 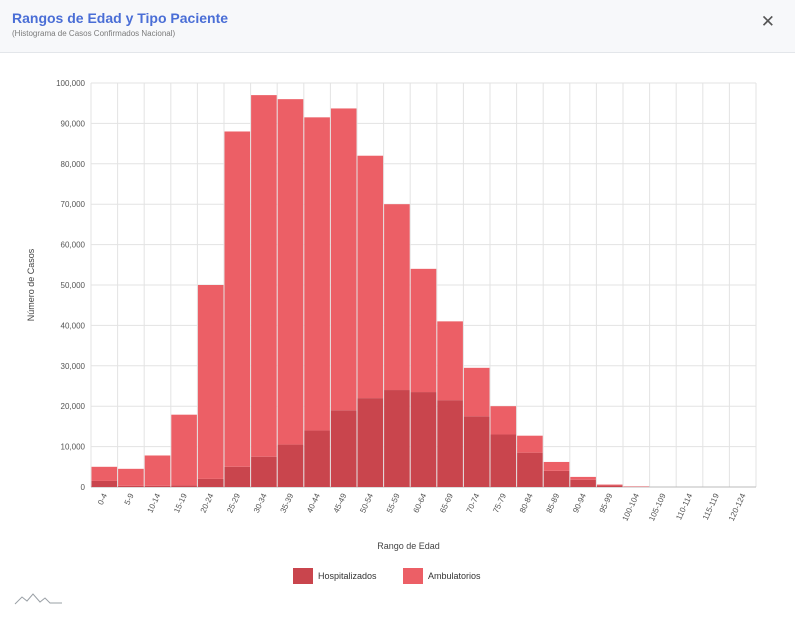 What do you see at coordinates (73, 447) in the screenshot?
I see `y-tick-label: 10,000` at bounding box center [73, 447].